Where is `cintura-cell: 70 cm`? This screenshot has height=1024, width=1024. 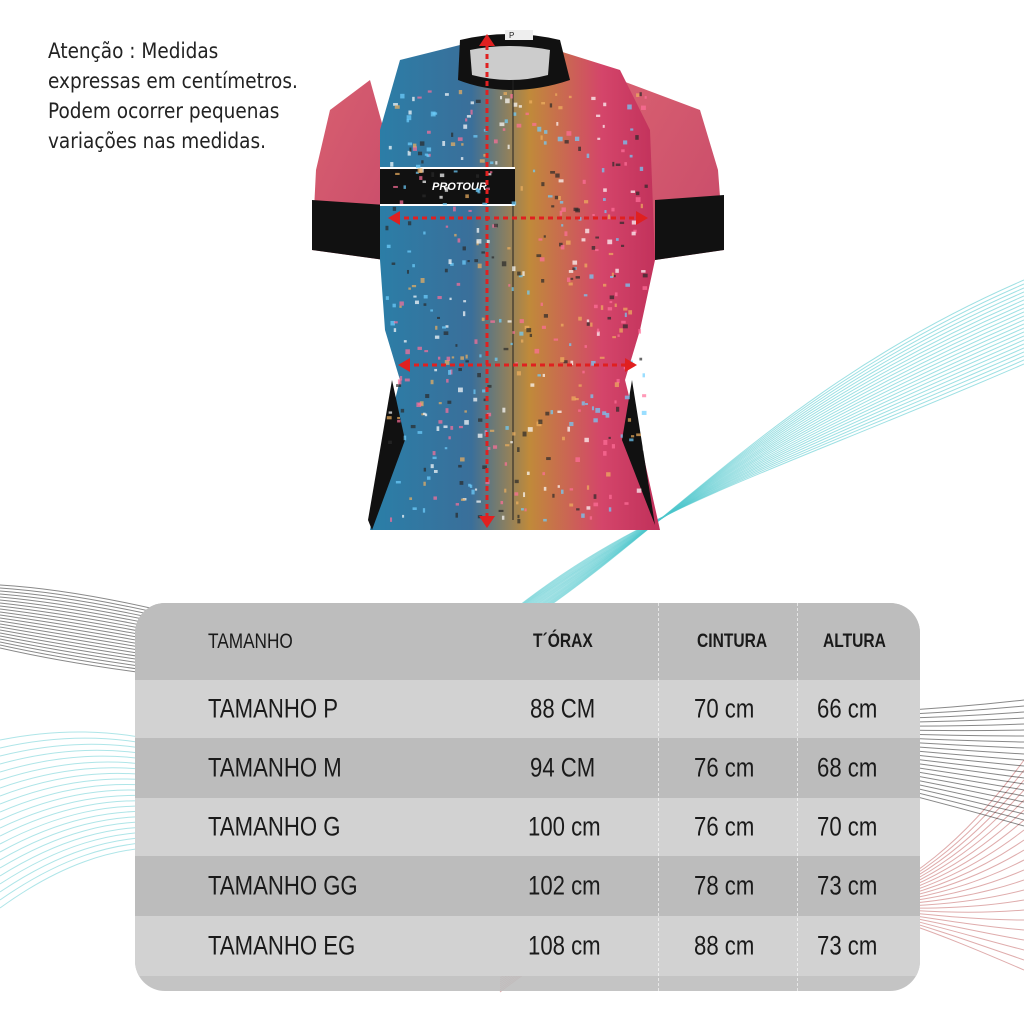
cintura-cell: 70 cm is located at coordinates (724, 708).